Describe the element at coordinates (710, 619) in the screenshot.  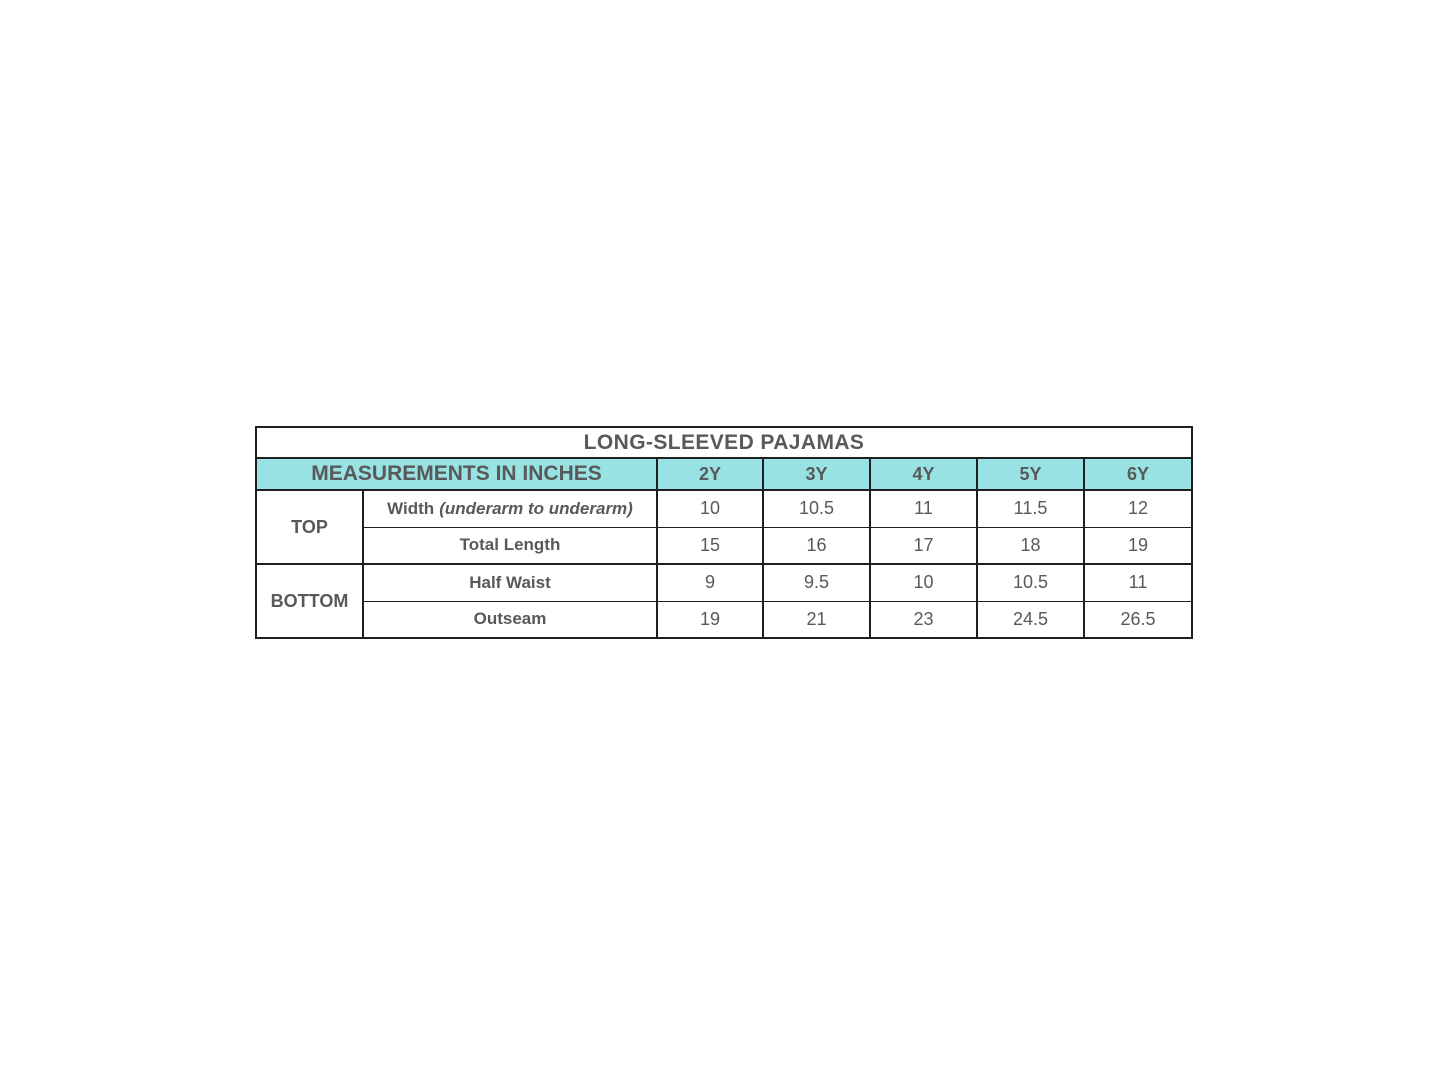
I see `value-cell-outseam-2y: 19` at that location.